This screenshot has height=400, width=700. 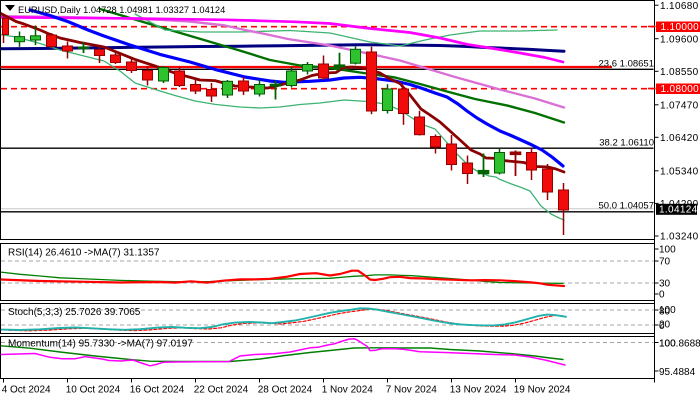 I want to click on svg-text: 28 Oct 2024, so click(x=285, y=389).